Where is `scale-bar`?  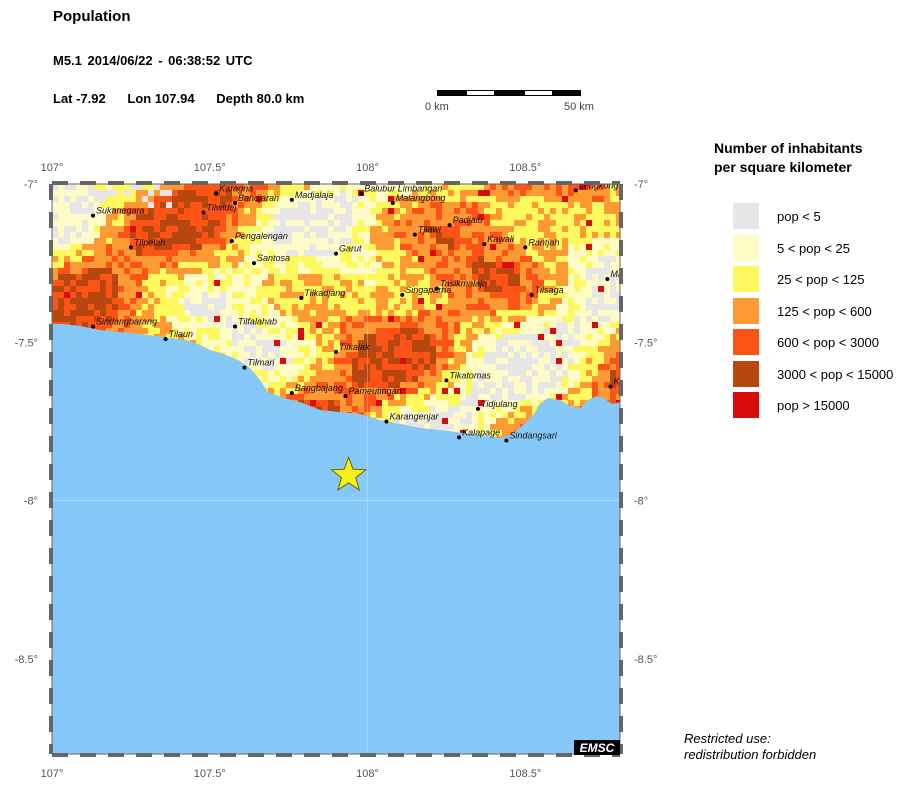 scale-bar is located at coordinates (509, 93).